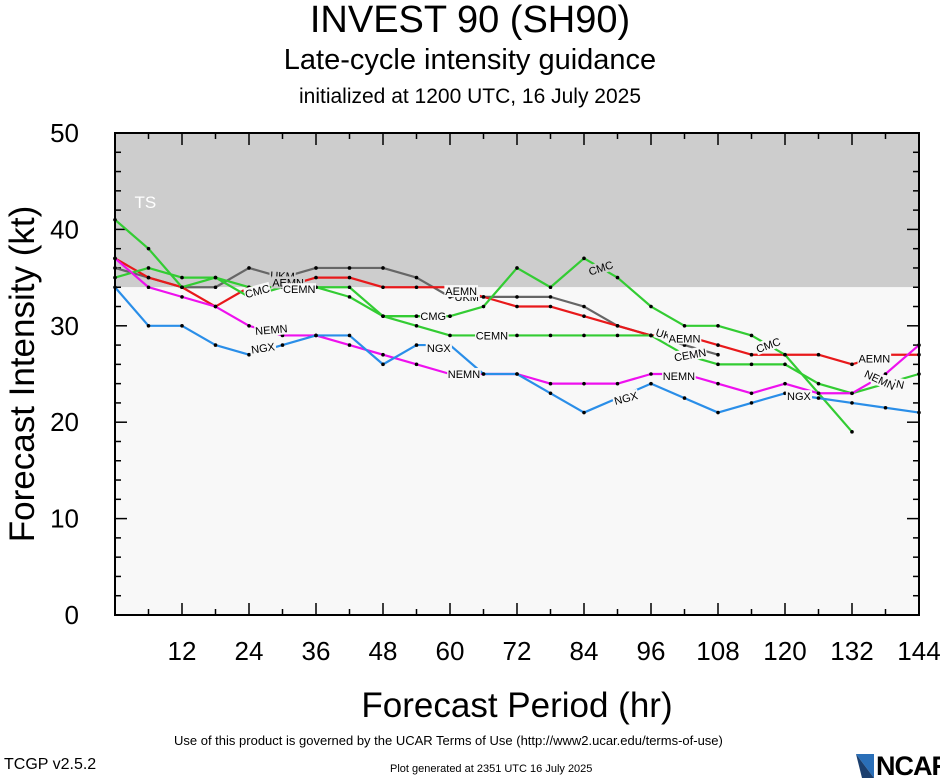  I want to click on band-label: TS, so click(146, 202).